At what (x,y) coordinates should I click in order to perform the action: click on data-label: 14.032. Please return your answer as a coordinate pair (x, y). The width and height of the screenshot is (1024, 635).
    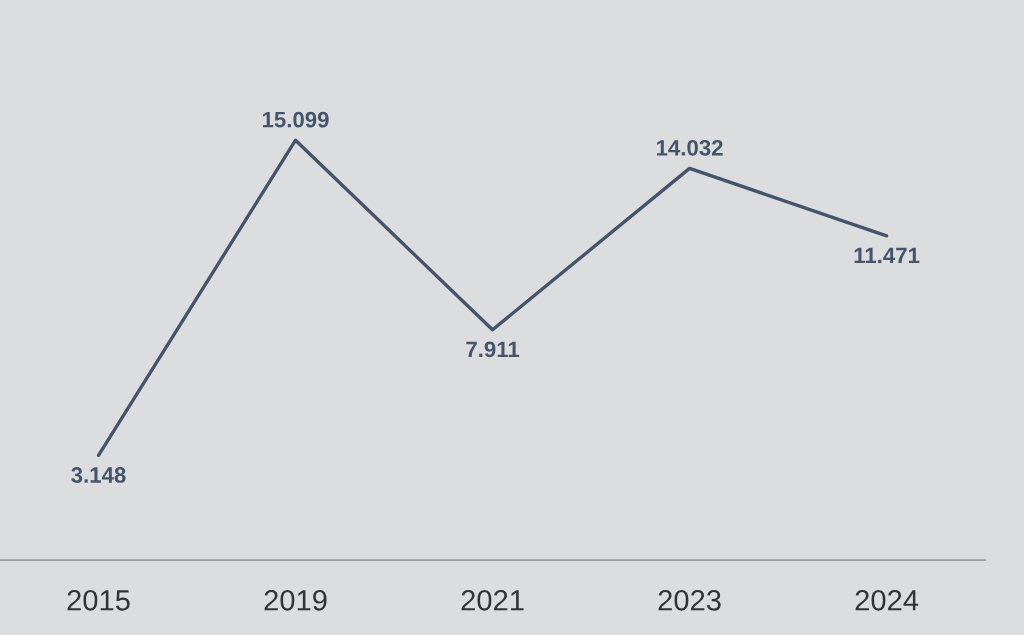
    Looking at the image, I should click on (689, 147).